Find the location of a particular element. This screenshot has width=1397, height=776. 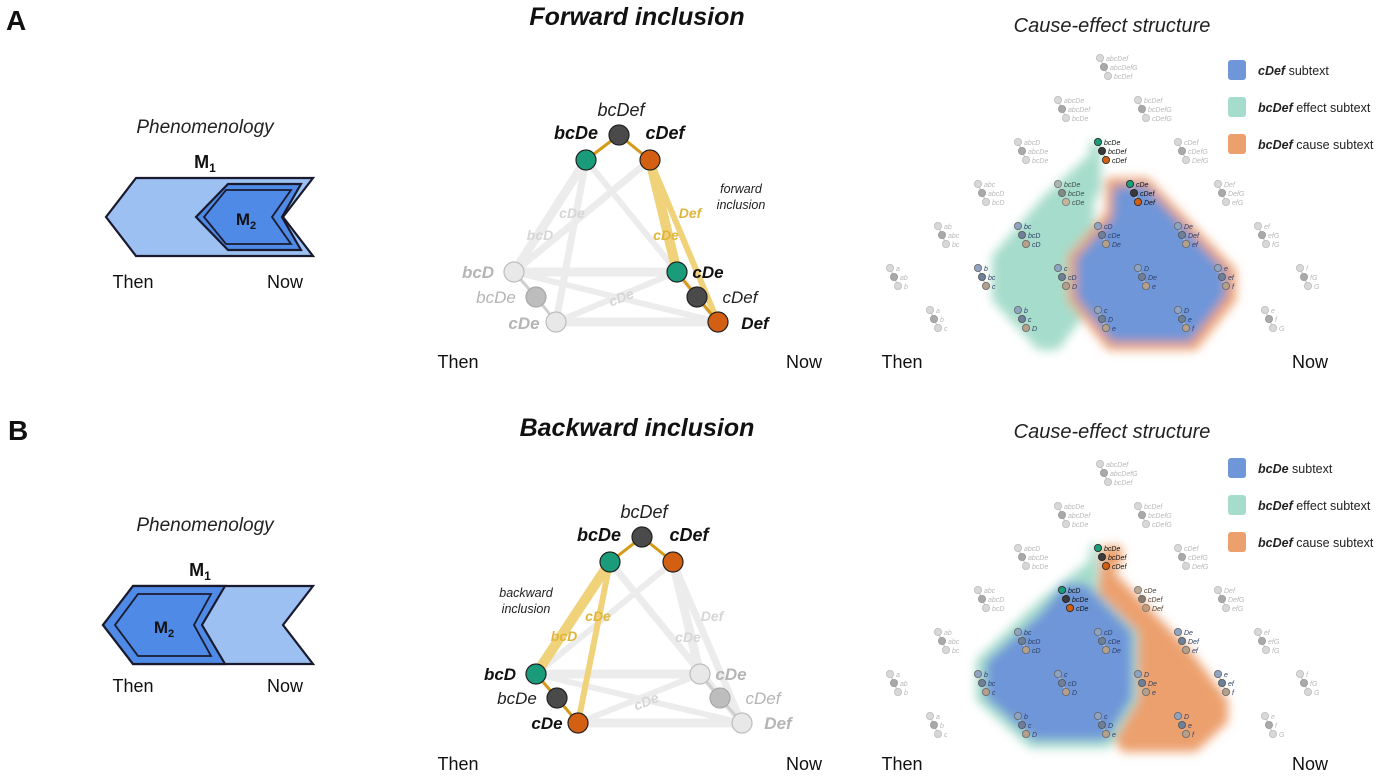

ces-trio: D De e is located at coordinates (1145, 277).